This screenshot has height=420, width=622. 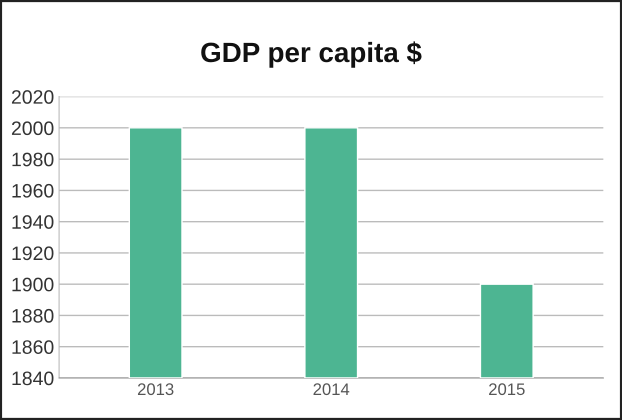 What do you see at coordinates (33, 222) in the screenshot?
I see `y-tick-label: 1940` at bounding box center [33, 222].